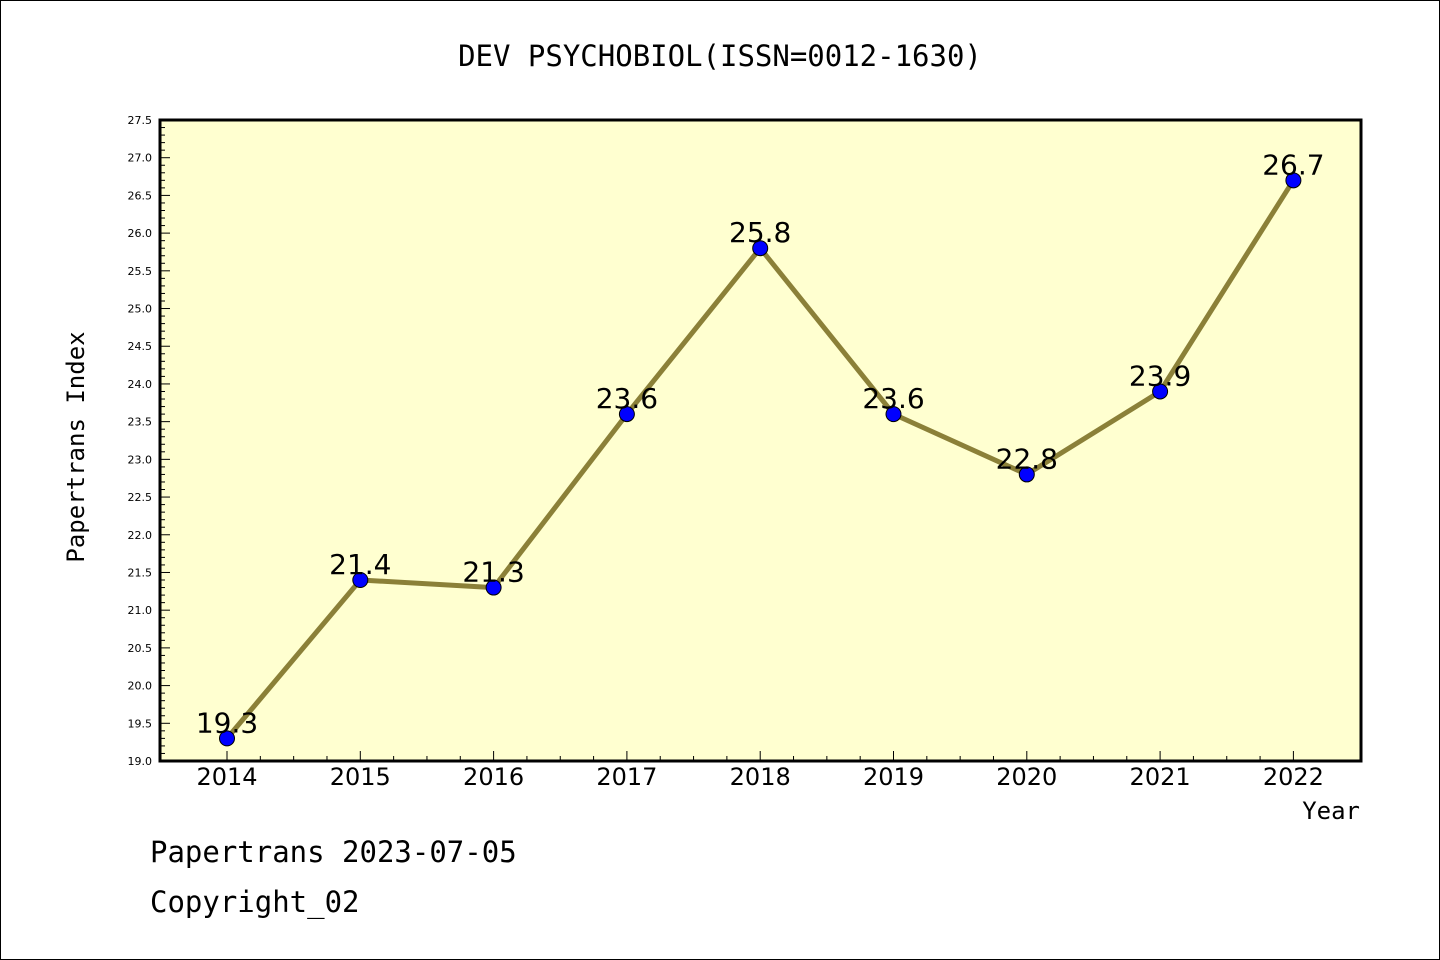 The image size is (1440, 960). I want to click on y-axis-label: Papertrans Index, so click(76, 446).